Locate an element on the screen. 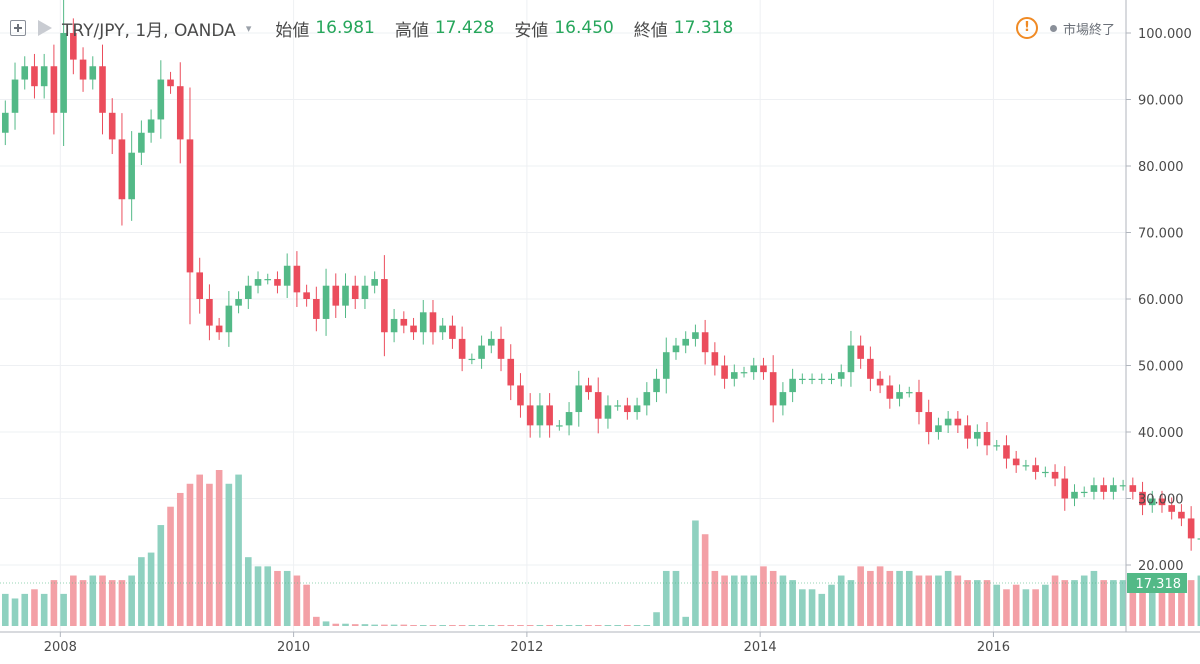 The height and width of the screenshot is (664, 1200). chevron-down-icon: ▾ is located at coordinates (248, 28).